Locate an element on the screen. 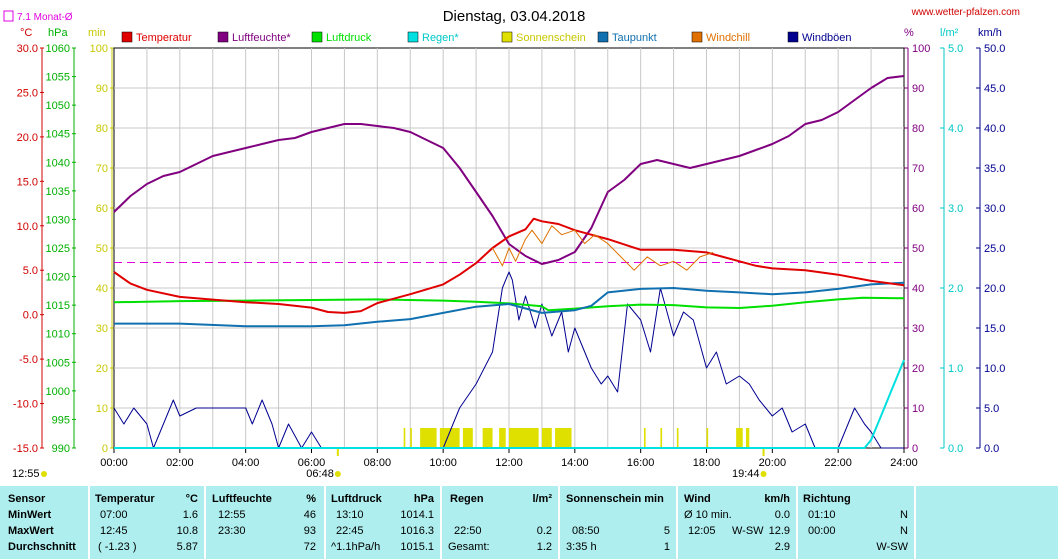  rain-tick-label: 0.0 is located at coordinates (955, 449).